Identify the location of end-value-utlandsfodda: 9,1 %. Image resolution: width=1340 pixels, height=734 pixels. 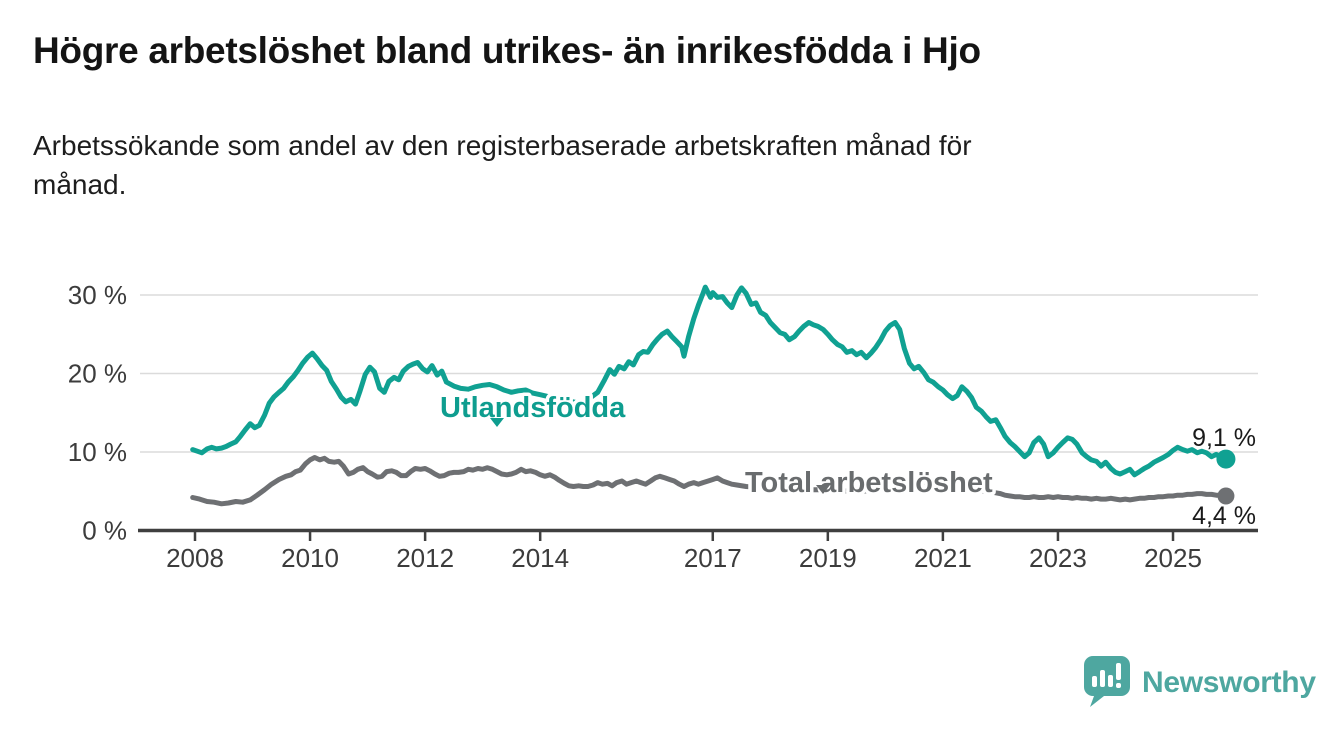
(1224, 438).